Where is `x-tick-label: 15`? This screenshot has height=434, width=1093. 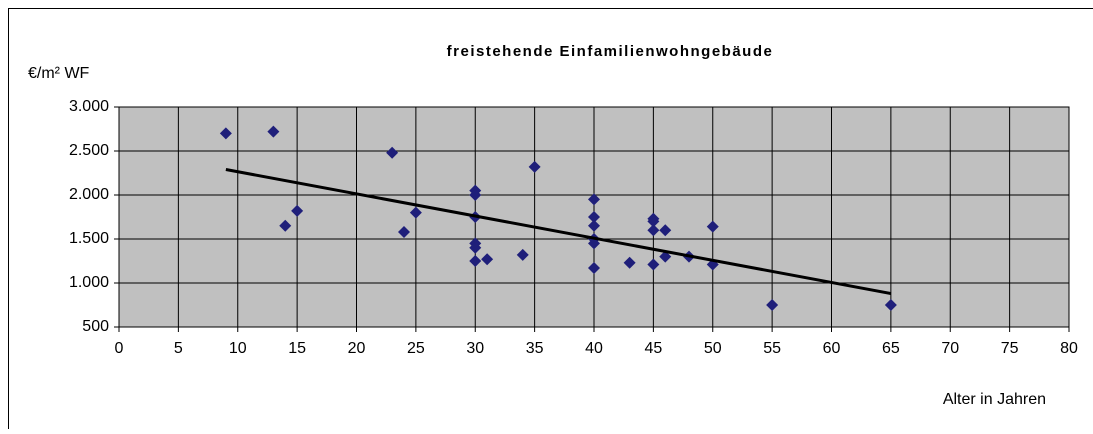 x-tick-label: 15 is located at coordinates (297, 348).